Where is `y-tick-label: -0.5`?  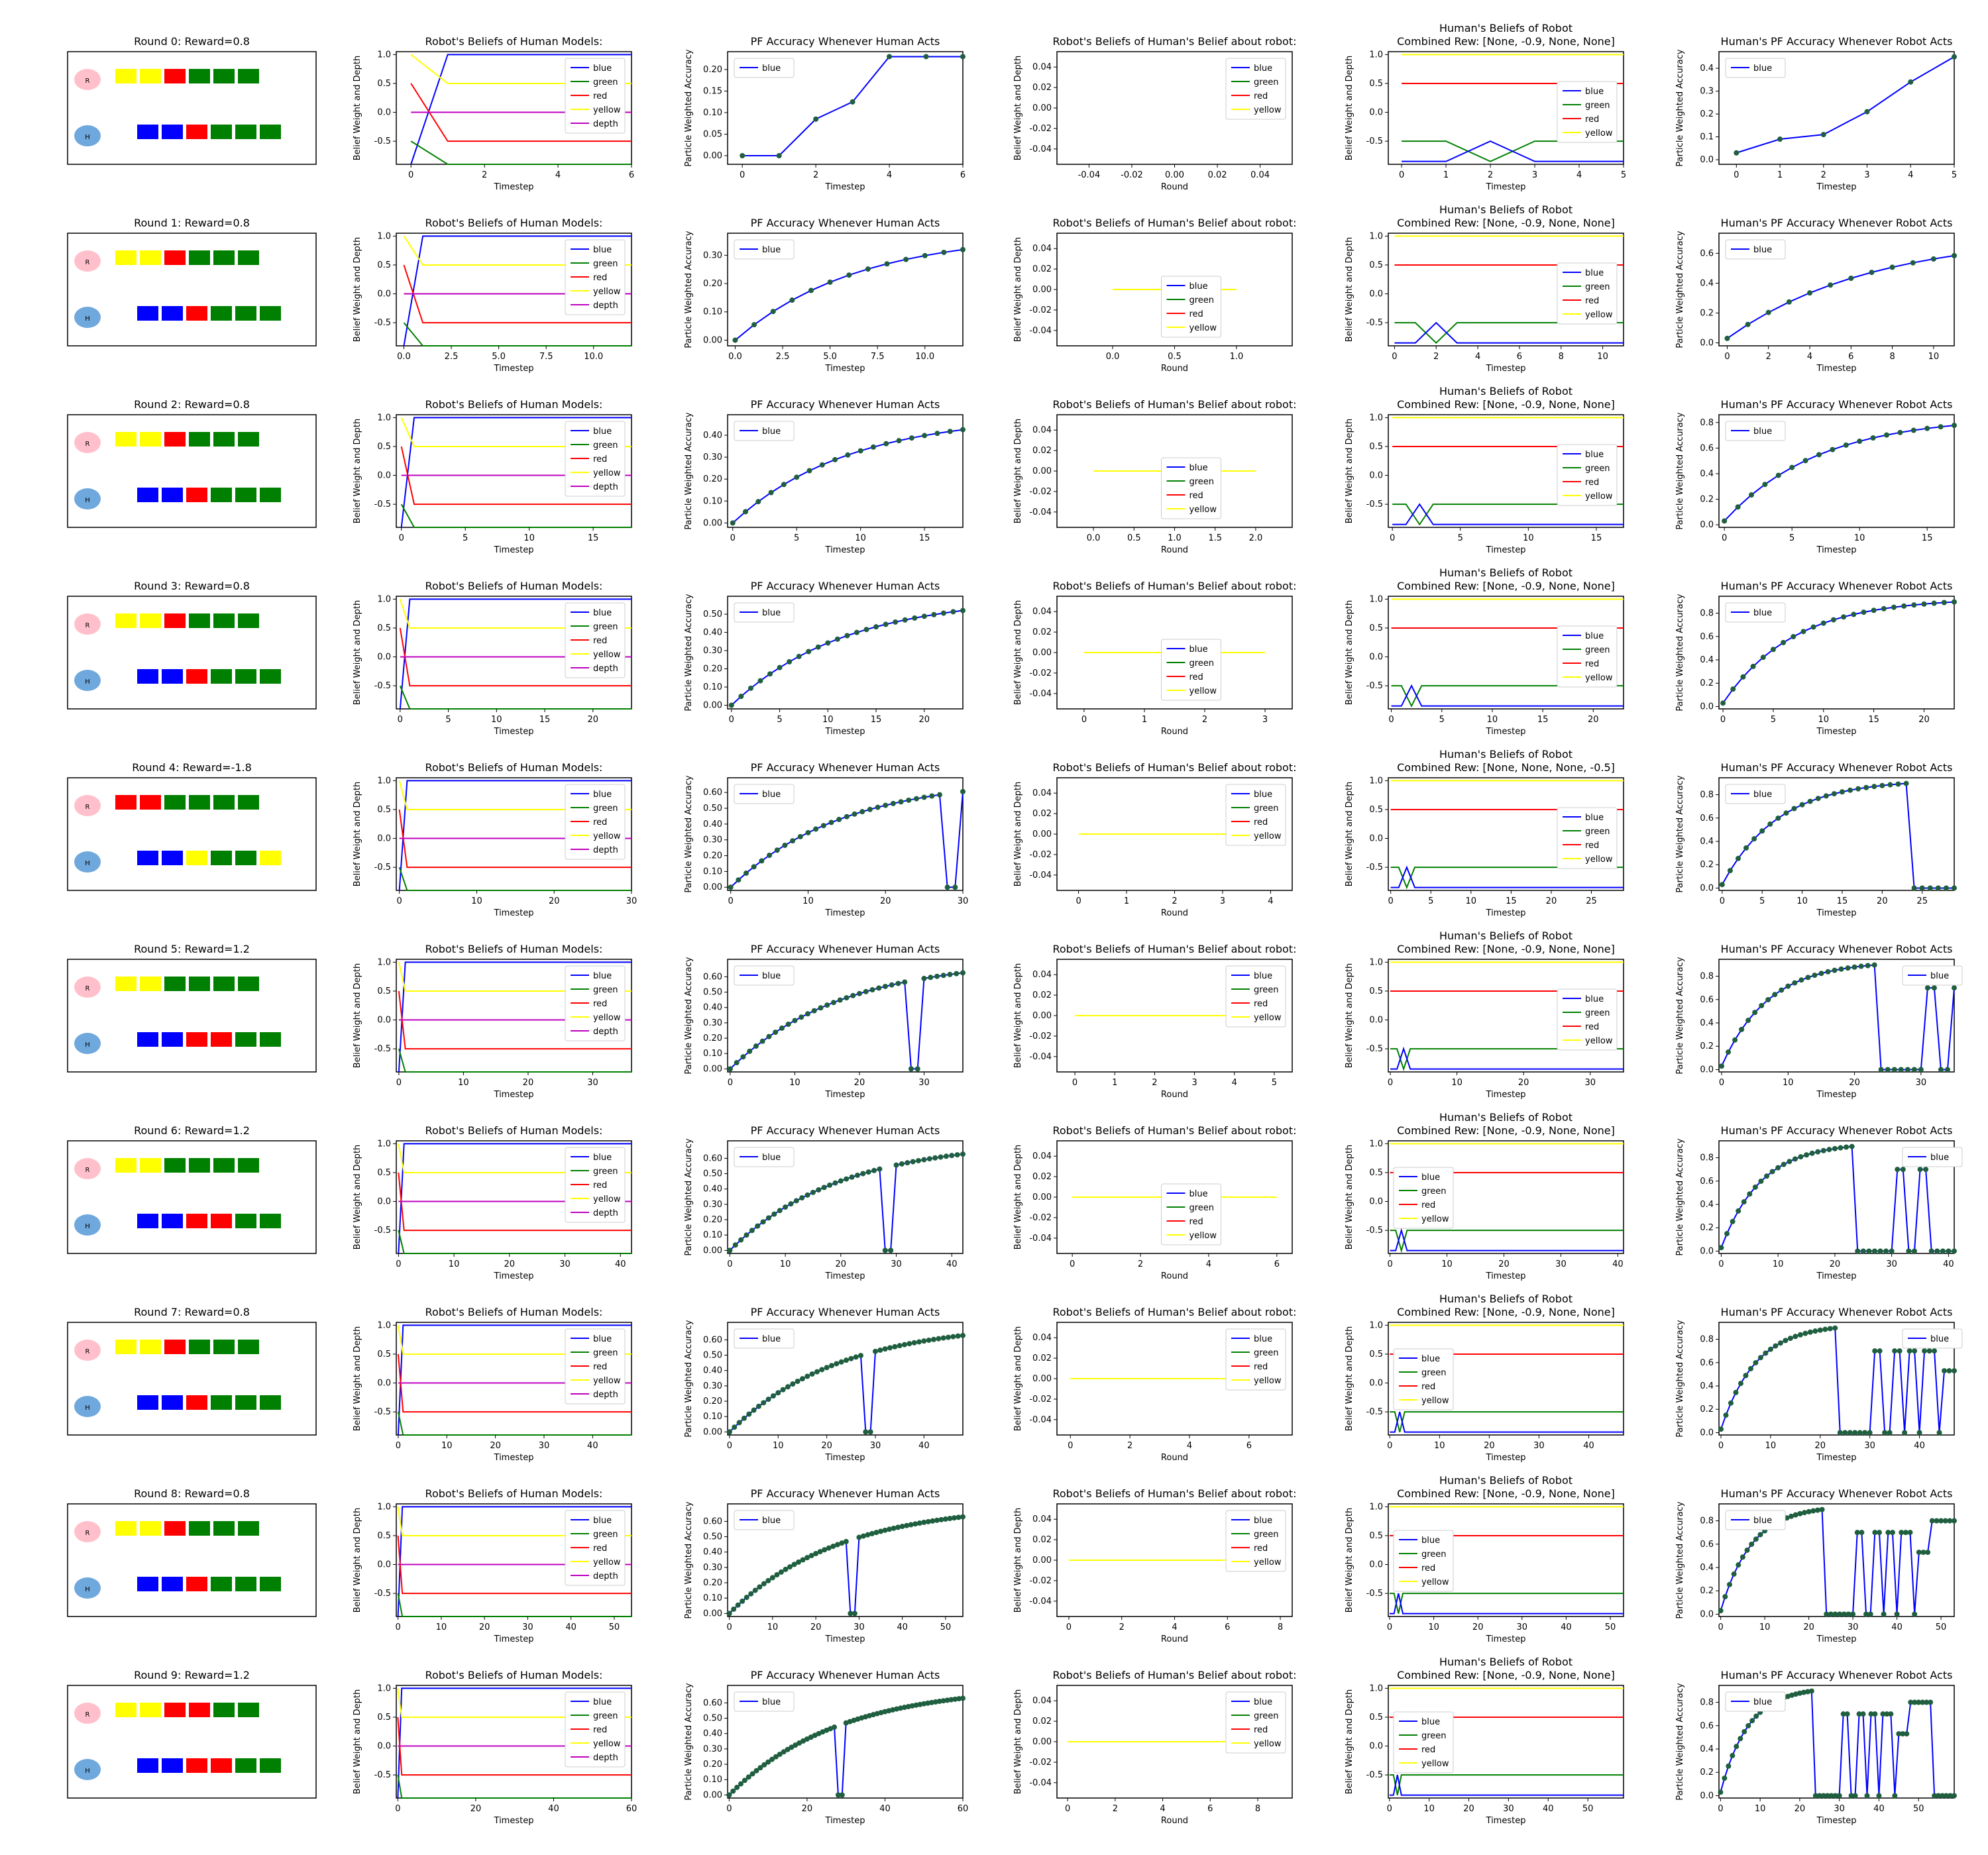 y-tick-label: -0.5 is located at coordinates (382, 504).